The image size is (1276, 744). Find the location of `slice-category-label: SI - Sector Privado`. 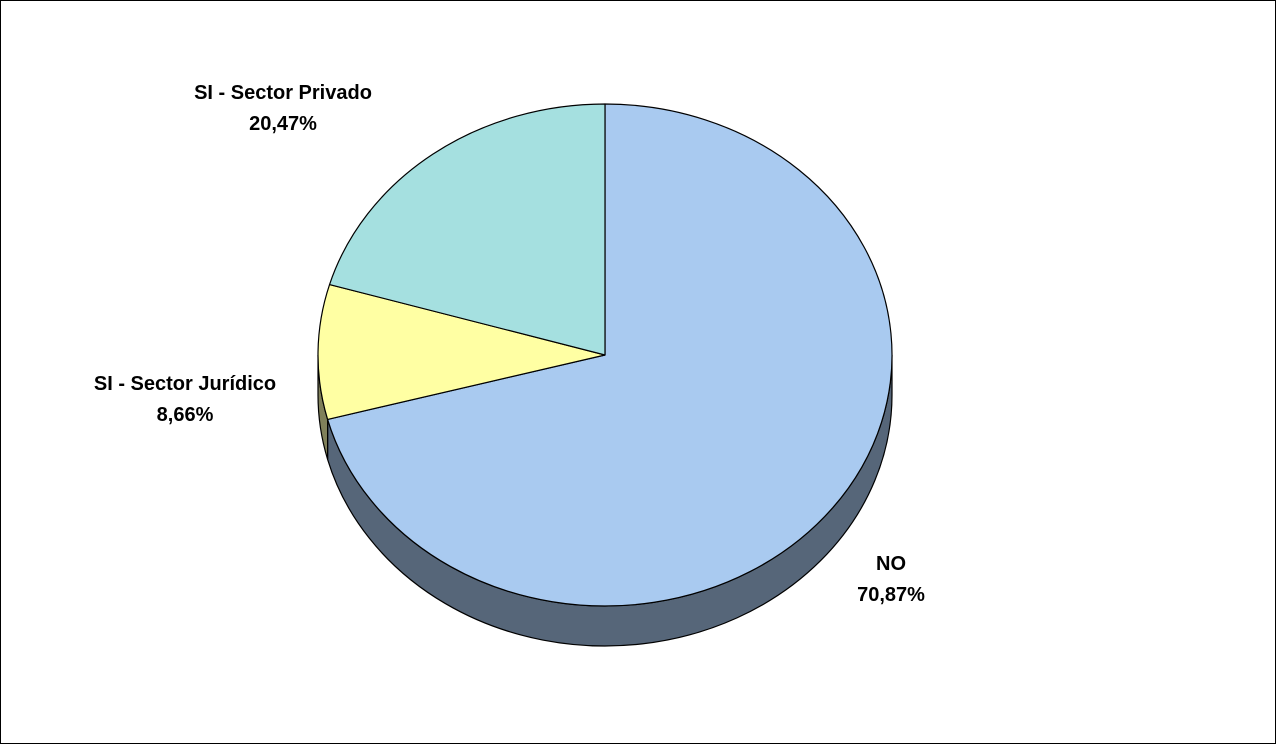

slice-category-label: SI - Sector Privado is located at coordinates (283, 93).